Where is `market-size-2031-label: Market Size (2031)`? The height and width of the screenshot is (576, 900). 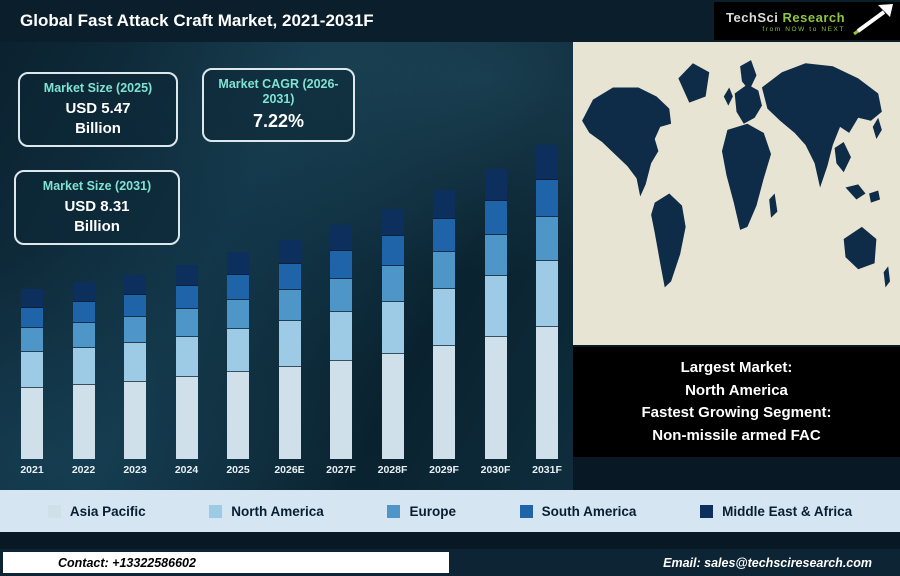 market-size-2031-label: Market Size (2031) is located at coordinates (97, 186).